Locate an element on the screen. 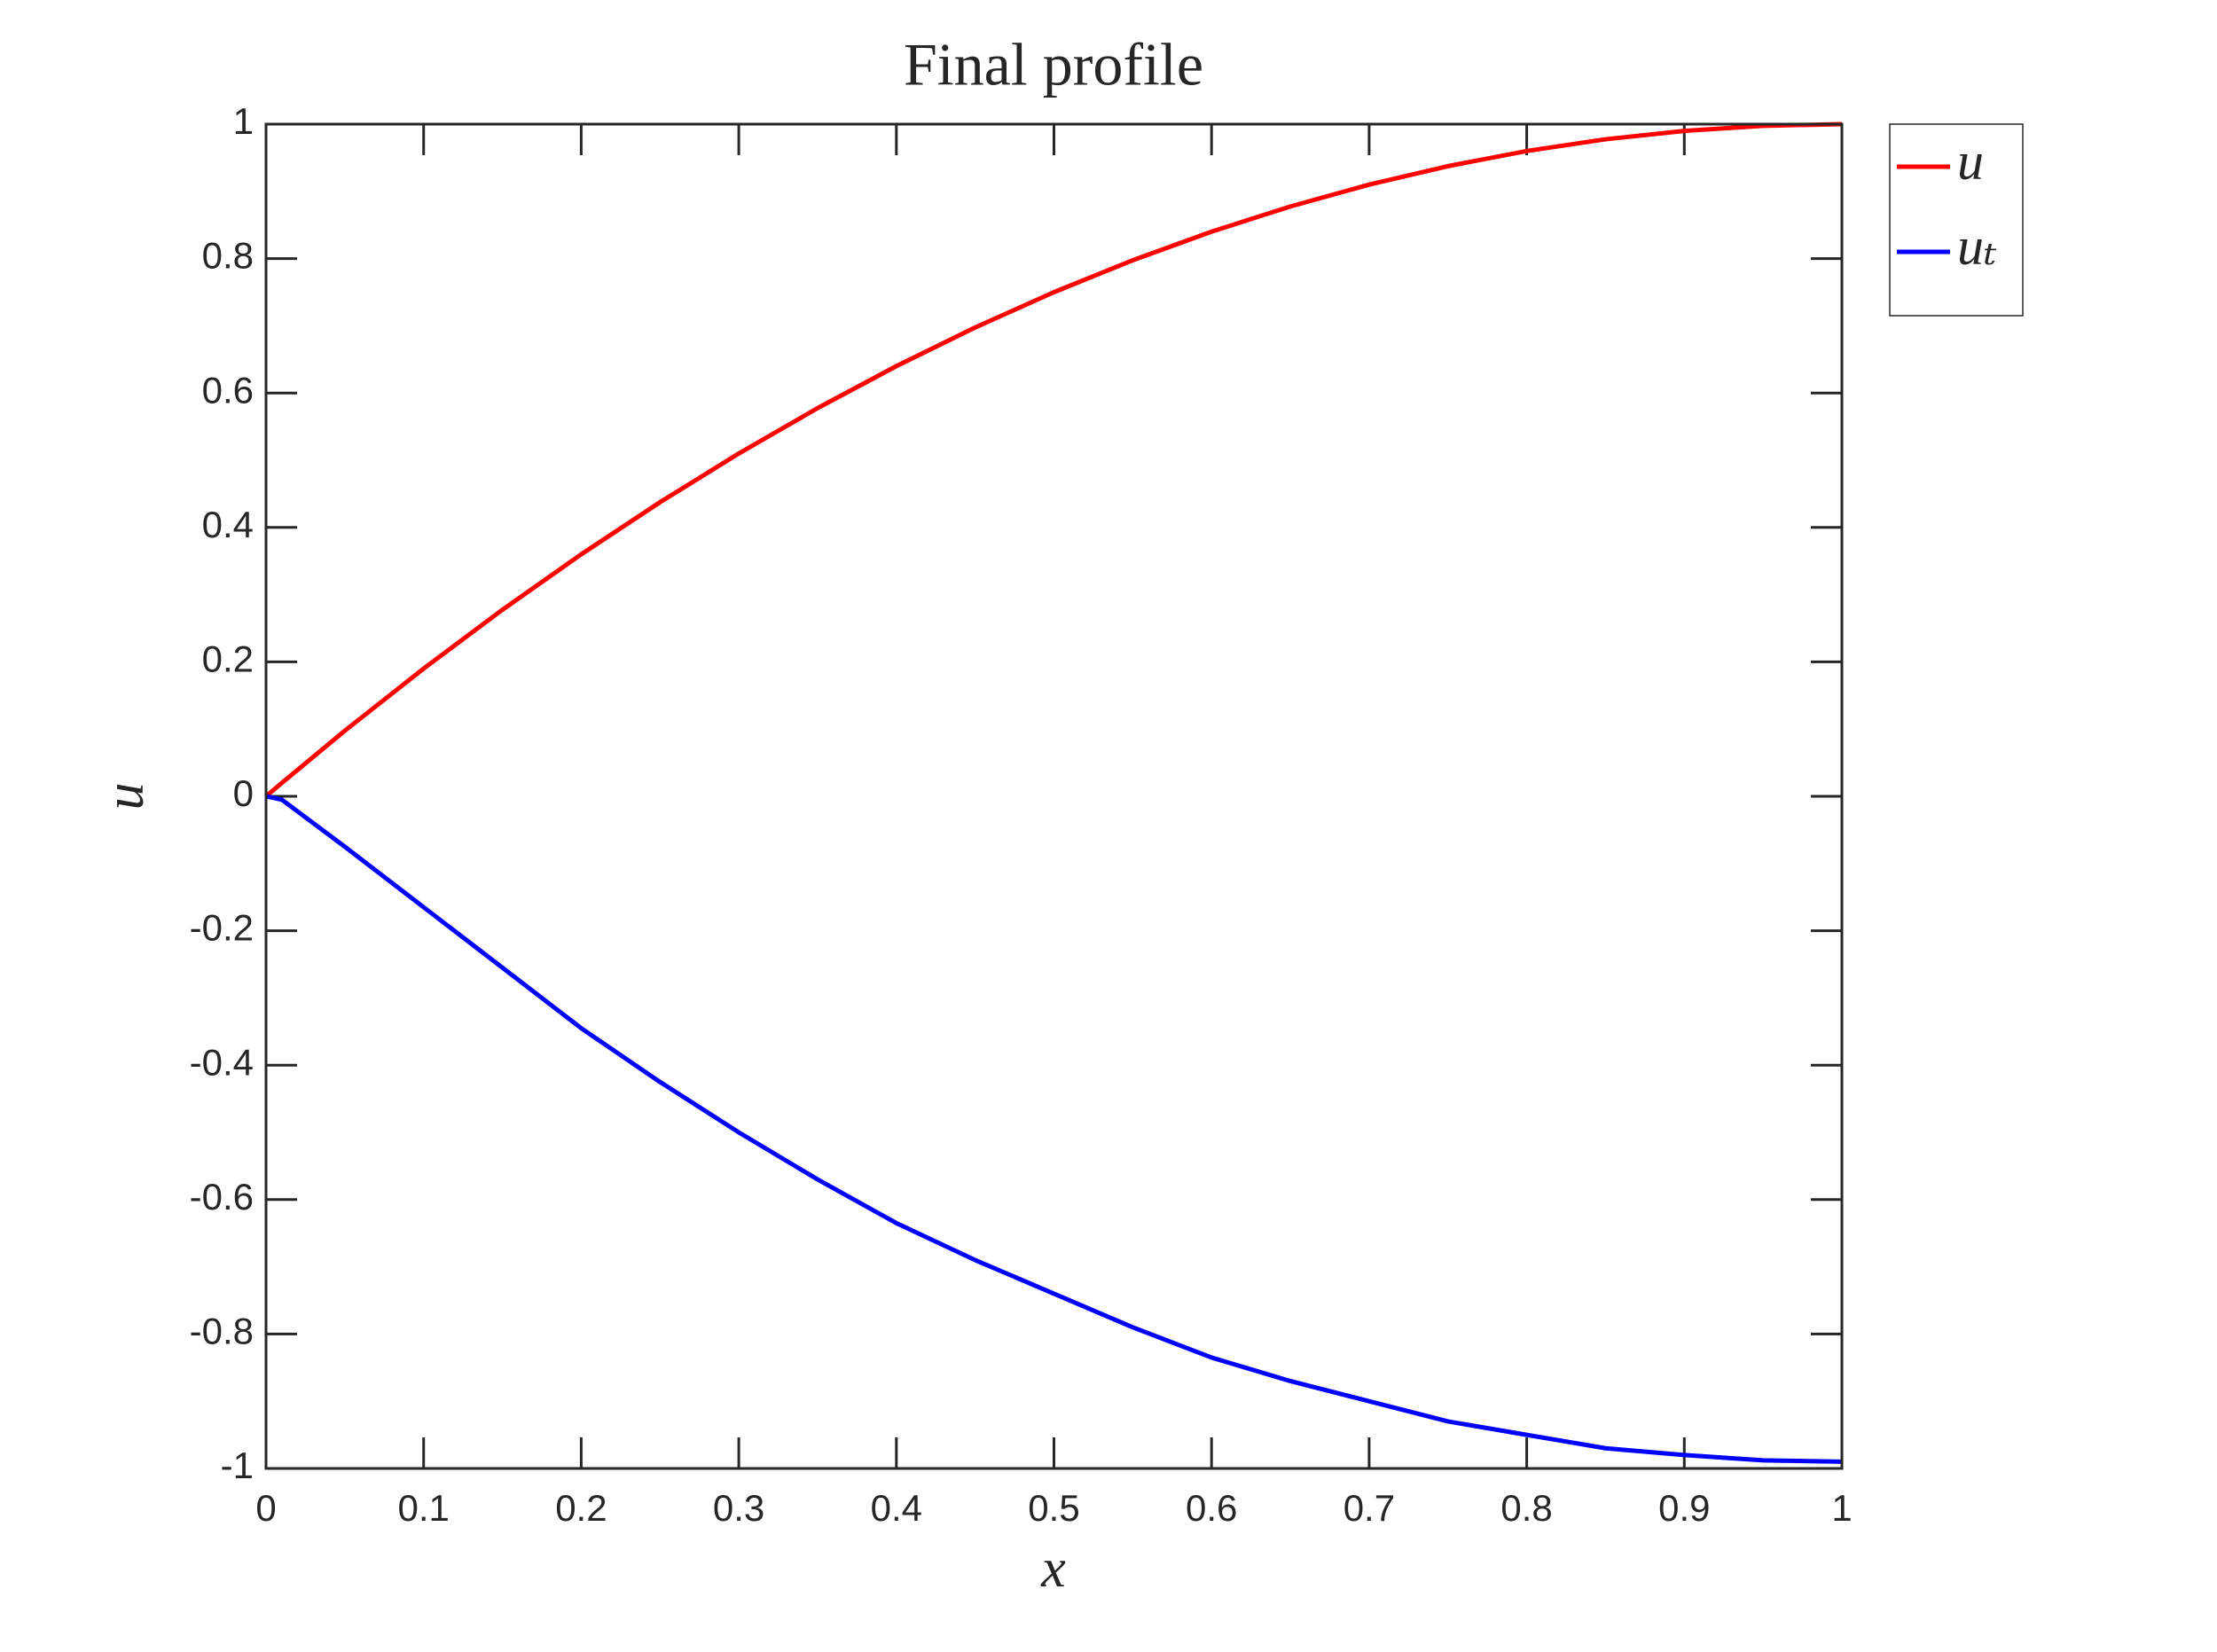  x-tick-label: 0.5 is located at coordinates (1053, 1508).